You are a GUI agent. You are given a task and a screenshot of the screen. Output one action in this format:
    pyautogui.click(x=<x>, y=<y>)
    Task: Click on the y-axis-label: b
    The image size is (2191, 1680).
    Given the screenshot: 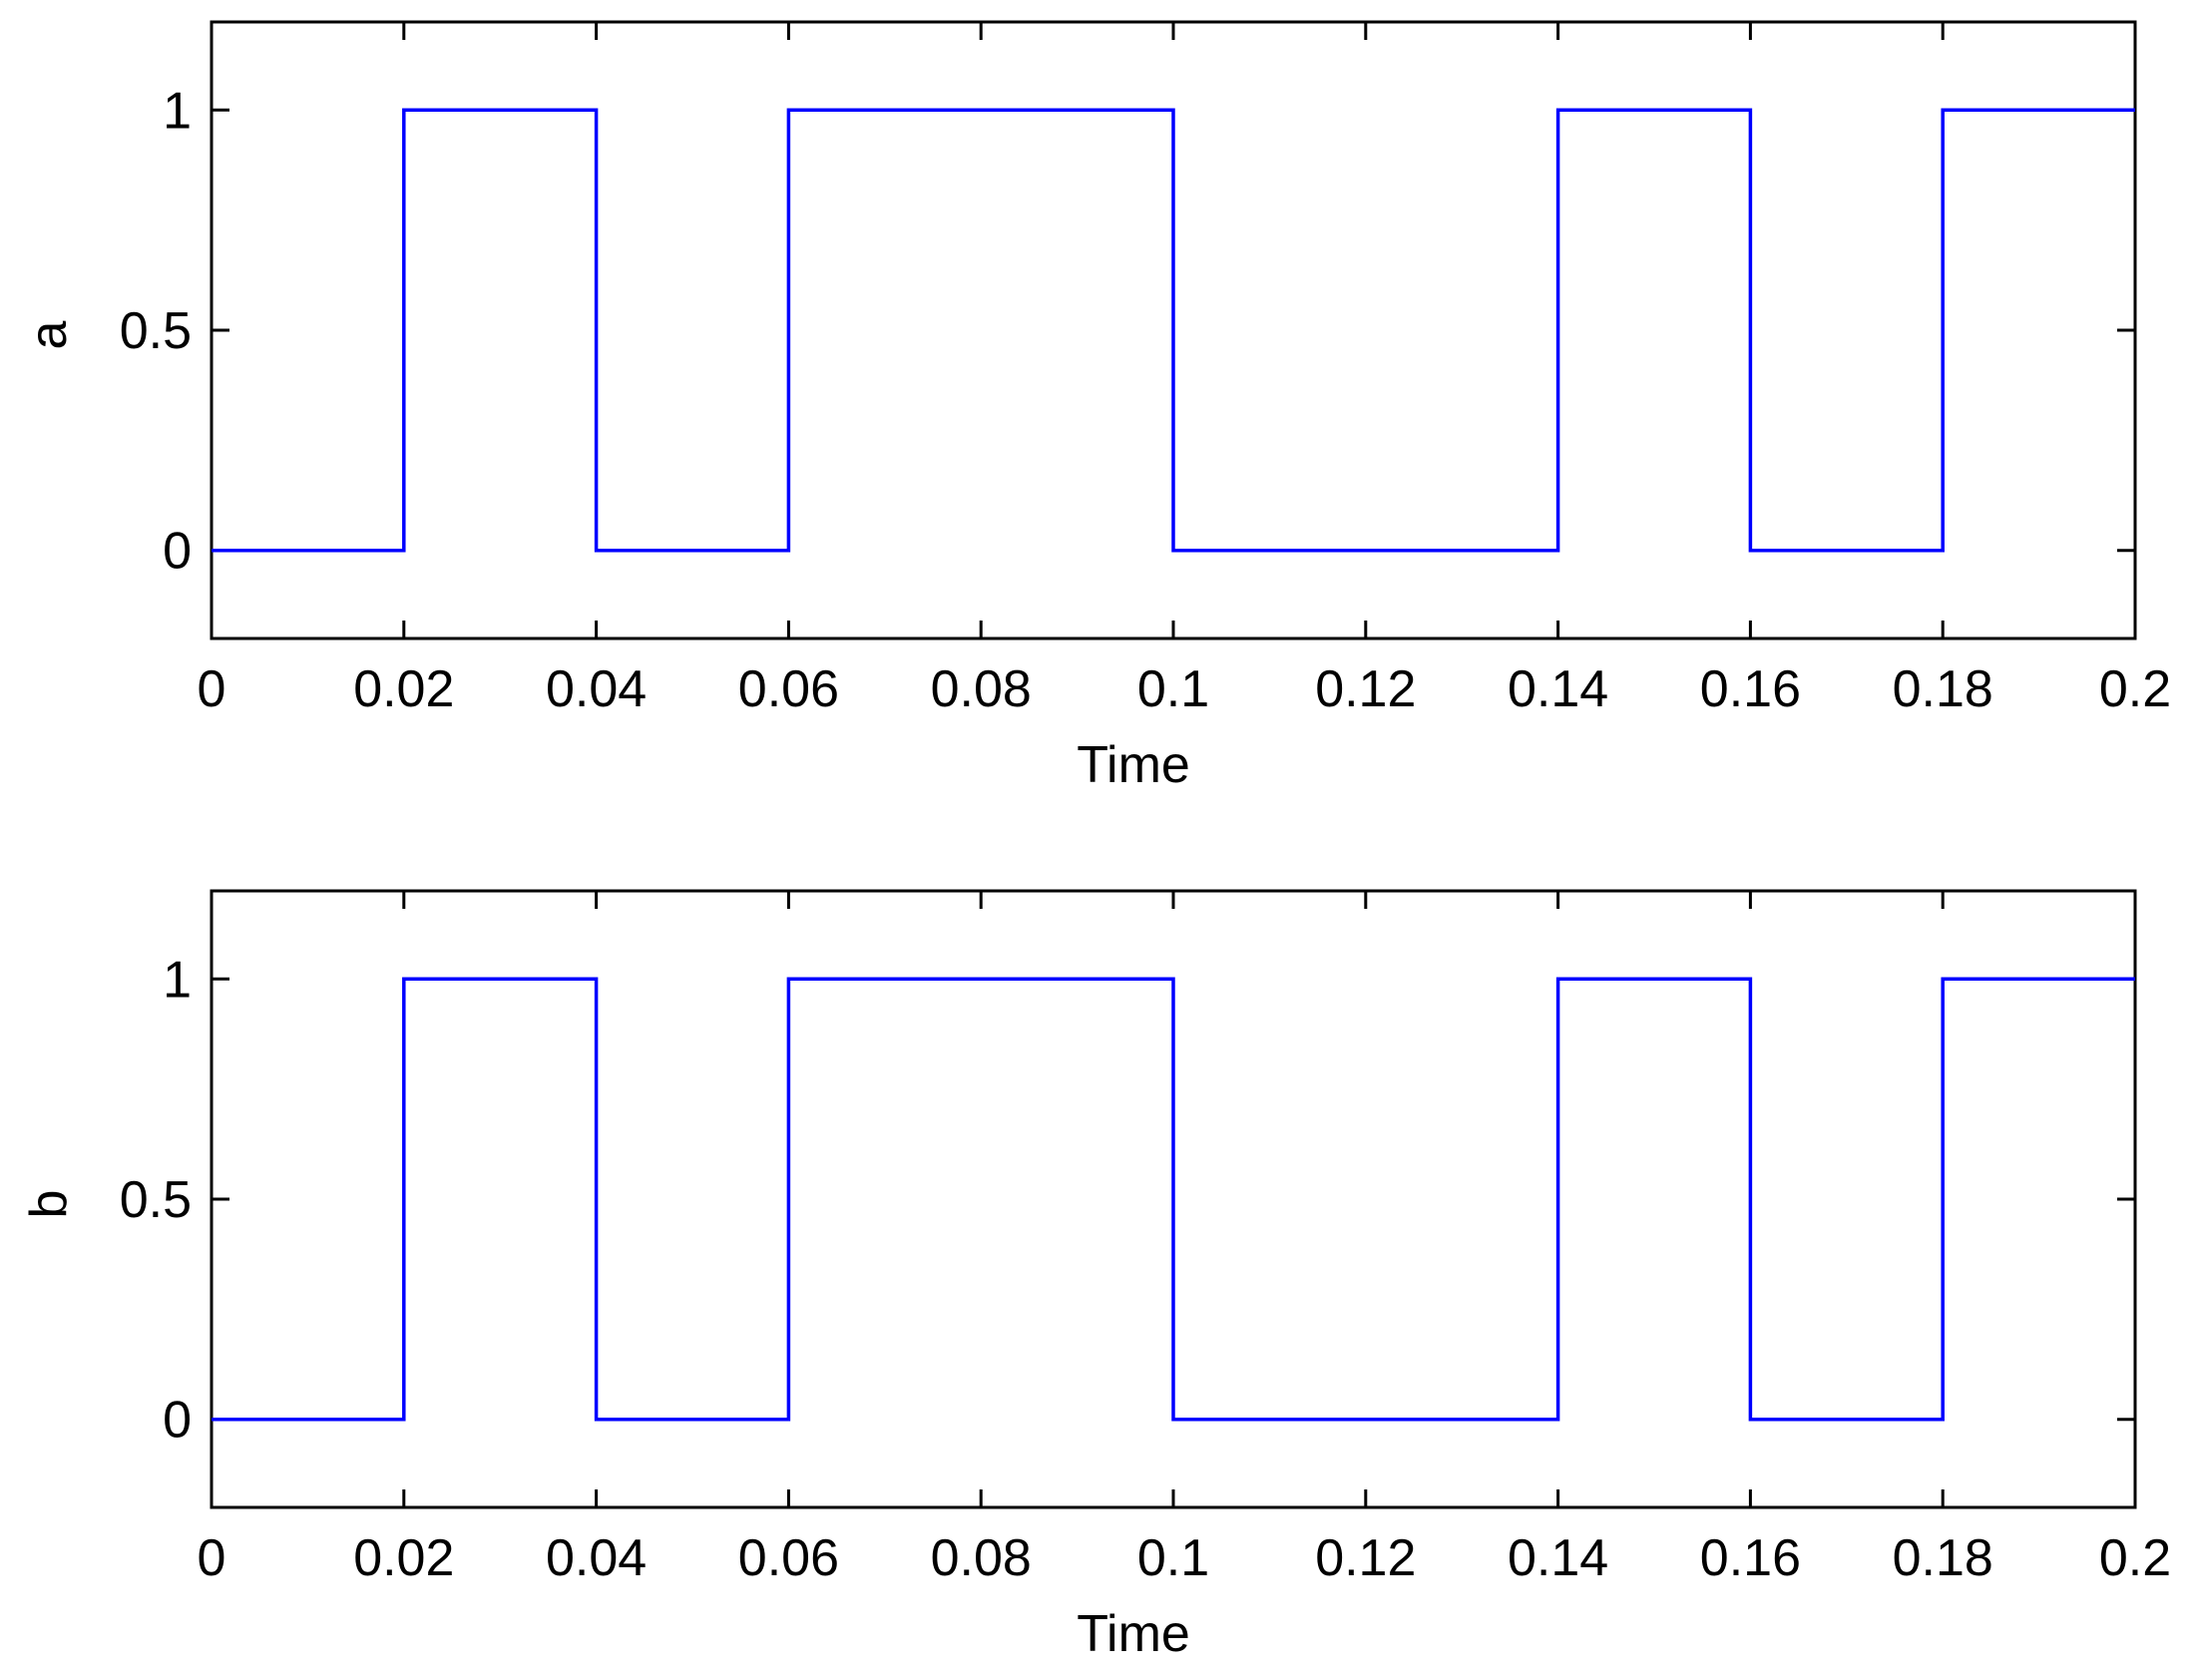 What is the action you would take?
    pyautogui.click(x=49, y=1204)
    